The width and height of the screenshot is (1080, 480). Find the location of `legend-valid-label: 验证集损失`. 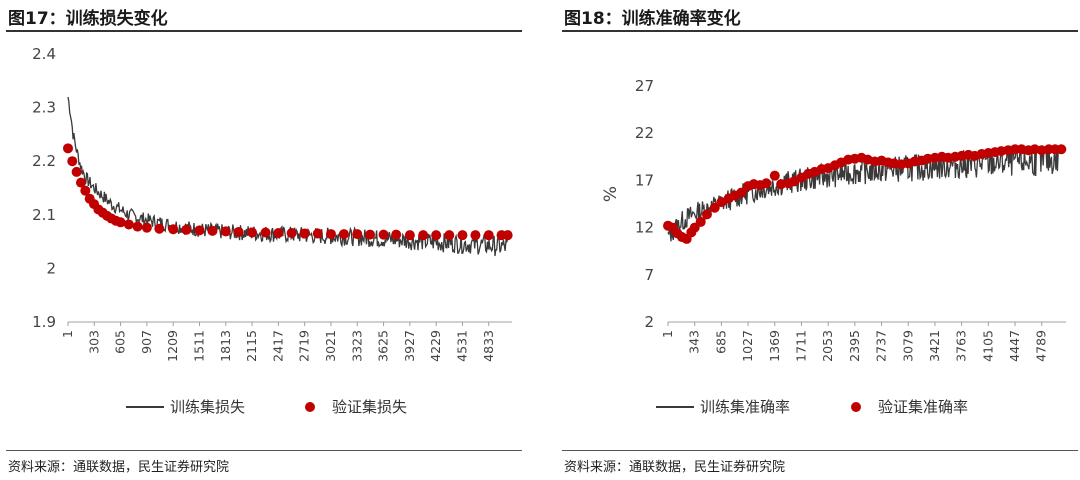

legend-valid-label: 验证集损失 is located at coordinates (369, 407).